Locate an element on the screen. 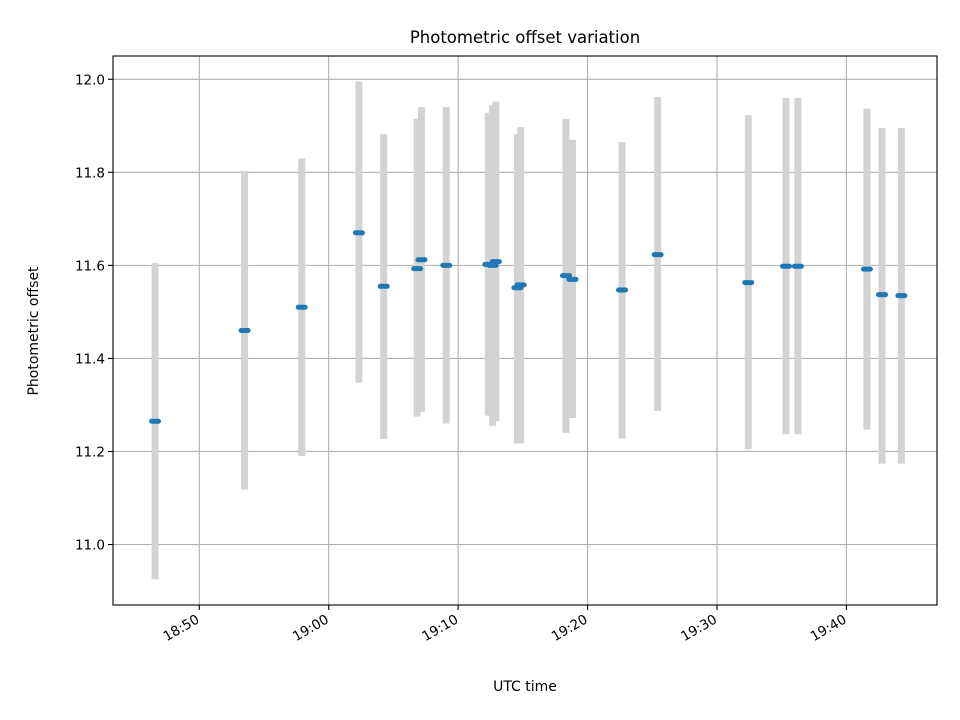  y-tick-label: 11.0 is located at coordinates (90, 546).